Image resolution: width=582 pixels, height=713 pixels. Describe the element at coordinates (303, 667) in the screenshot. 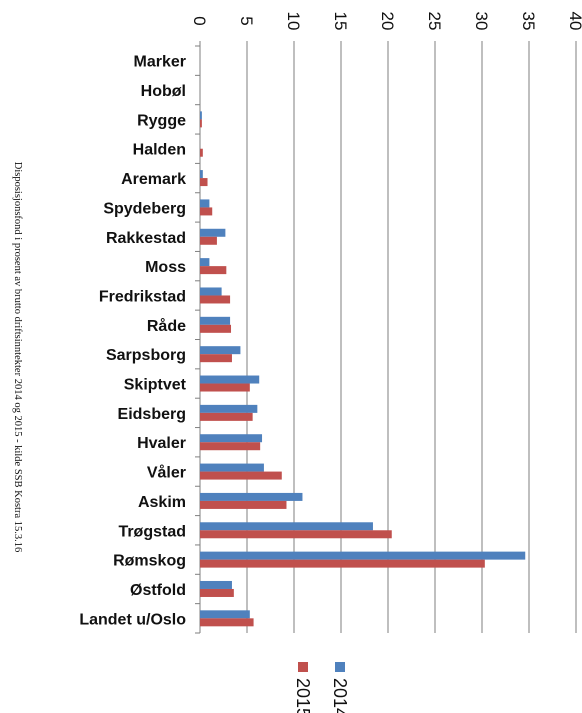

I see `legend-swatch-2015` at that location.